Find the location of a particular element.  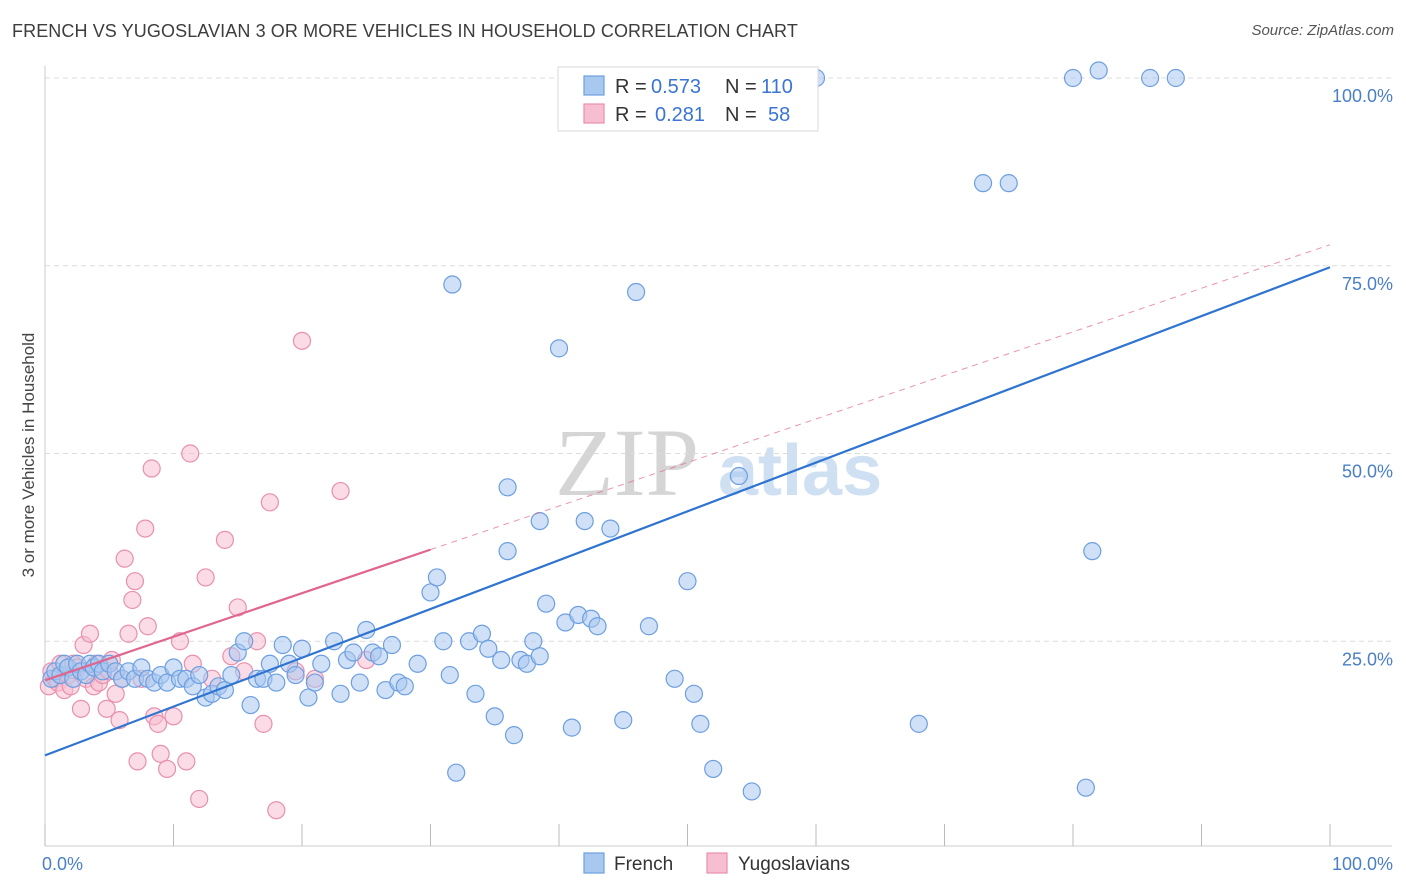

yugoslavians-r-value: 0.281 is located at coordinates (680, 115).